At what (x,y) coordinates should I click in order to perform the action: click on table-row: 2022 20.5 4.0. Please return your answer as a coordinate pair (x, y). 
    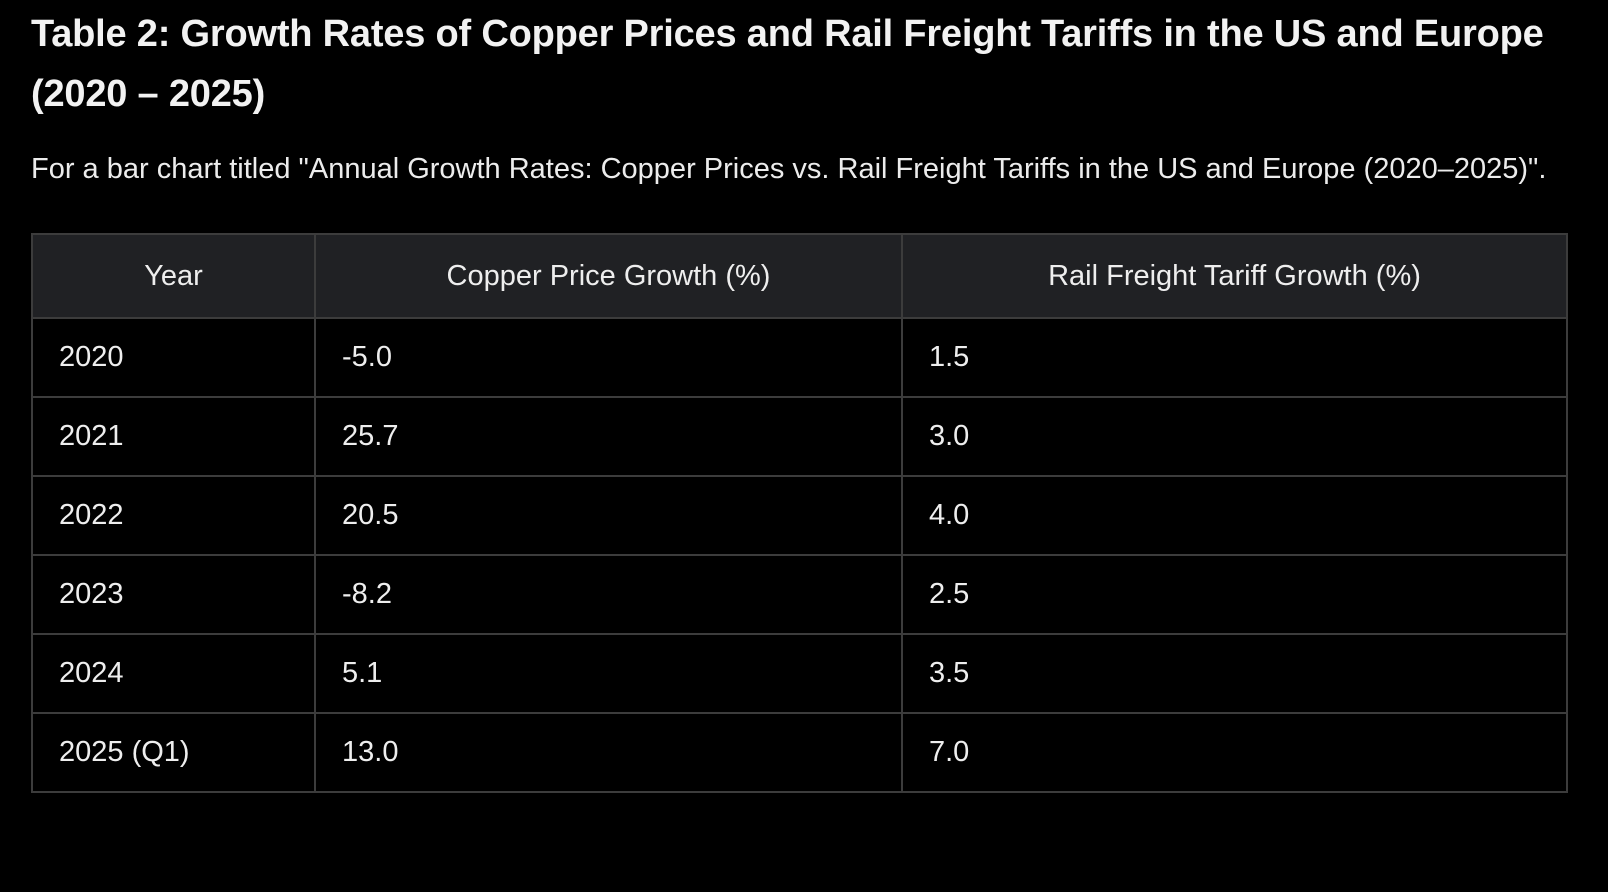
    Looking at the image, I should click on (799, 515).